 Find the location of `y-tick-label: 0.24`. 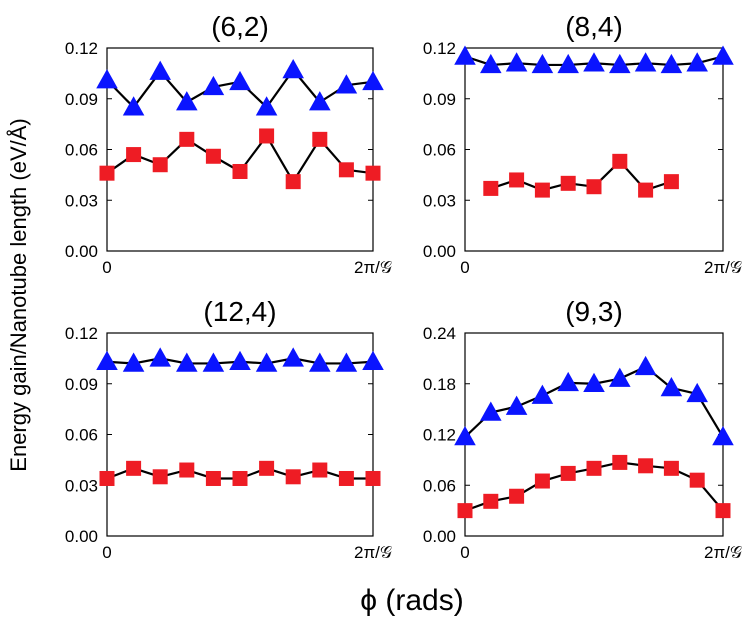

y-tick-label: 0.24 is located at coordinates (439, 333).